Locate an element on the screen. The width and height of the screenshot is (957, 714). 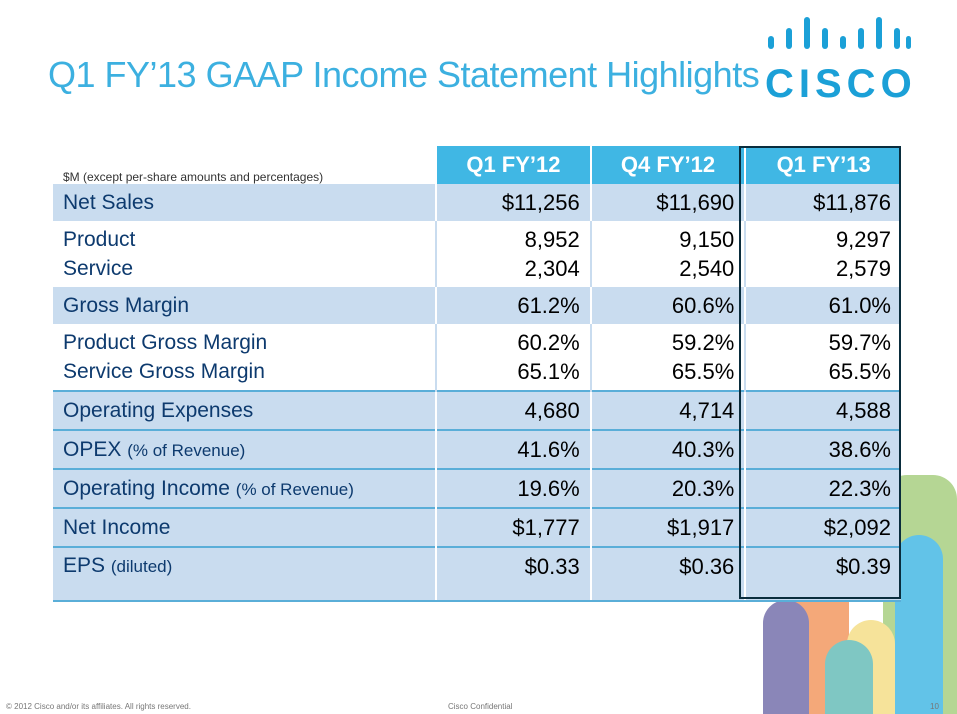
row-net-sales: Net Sales $11,256 $11,690 $11,876 is located at coordinates (477, 202).